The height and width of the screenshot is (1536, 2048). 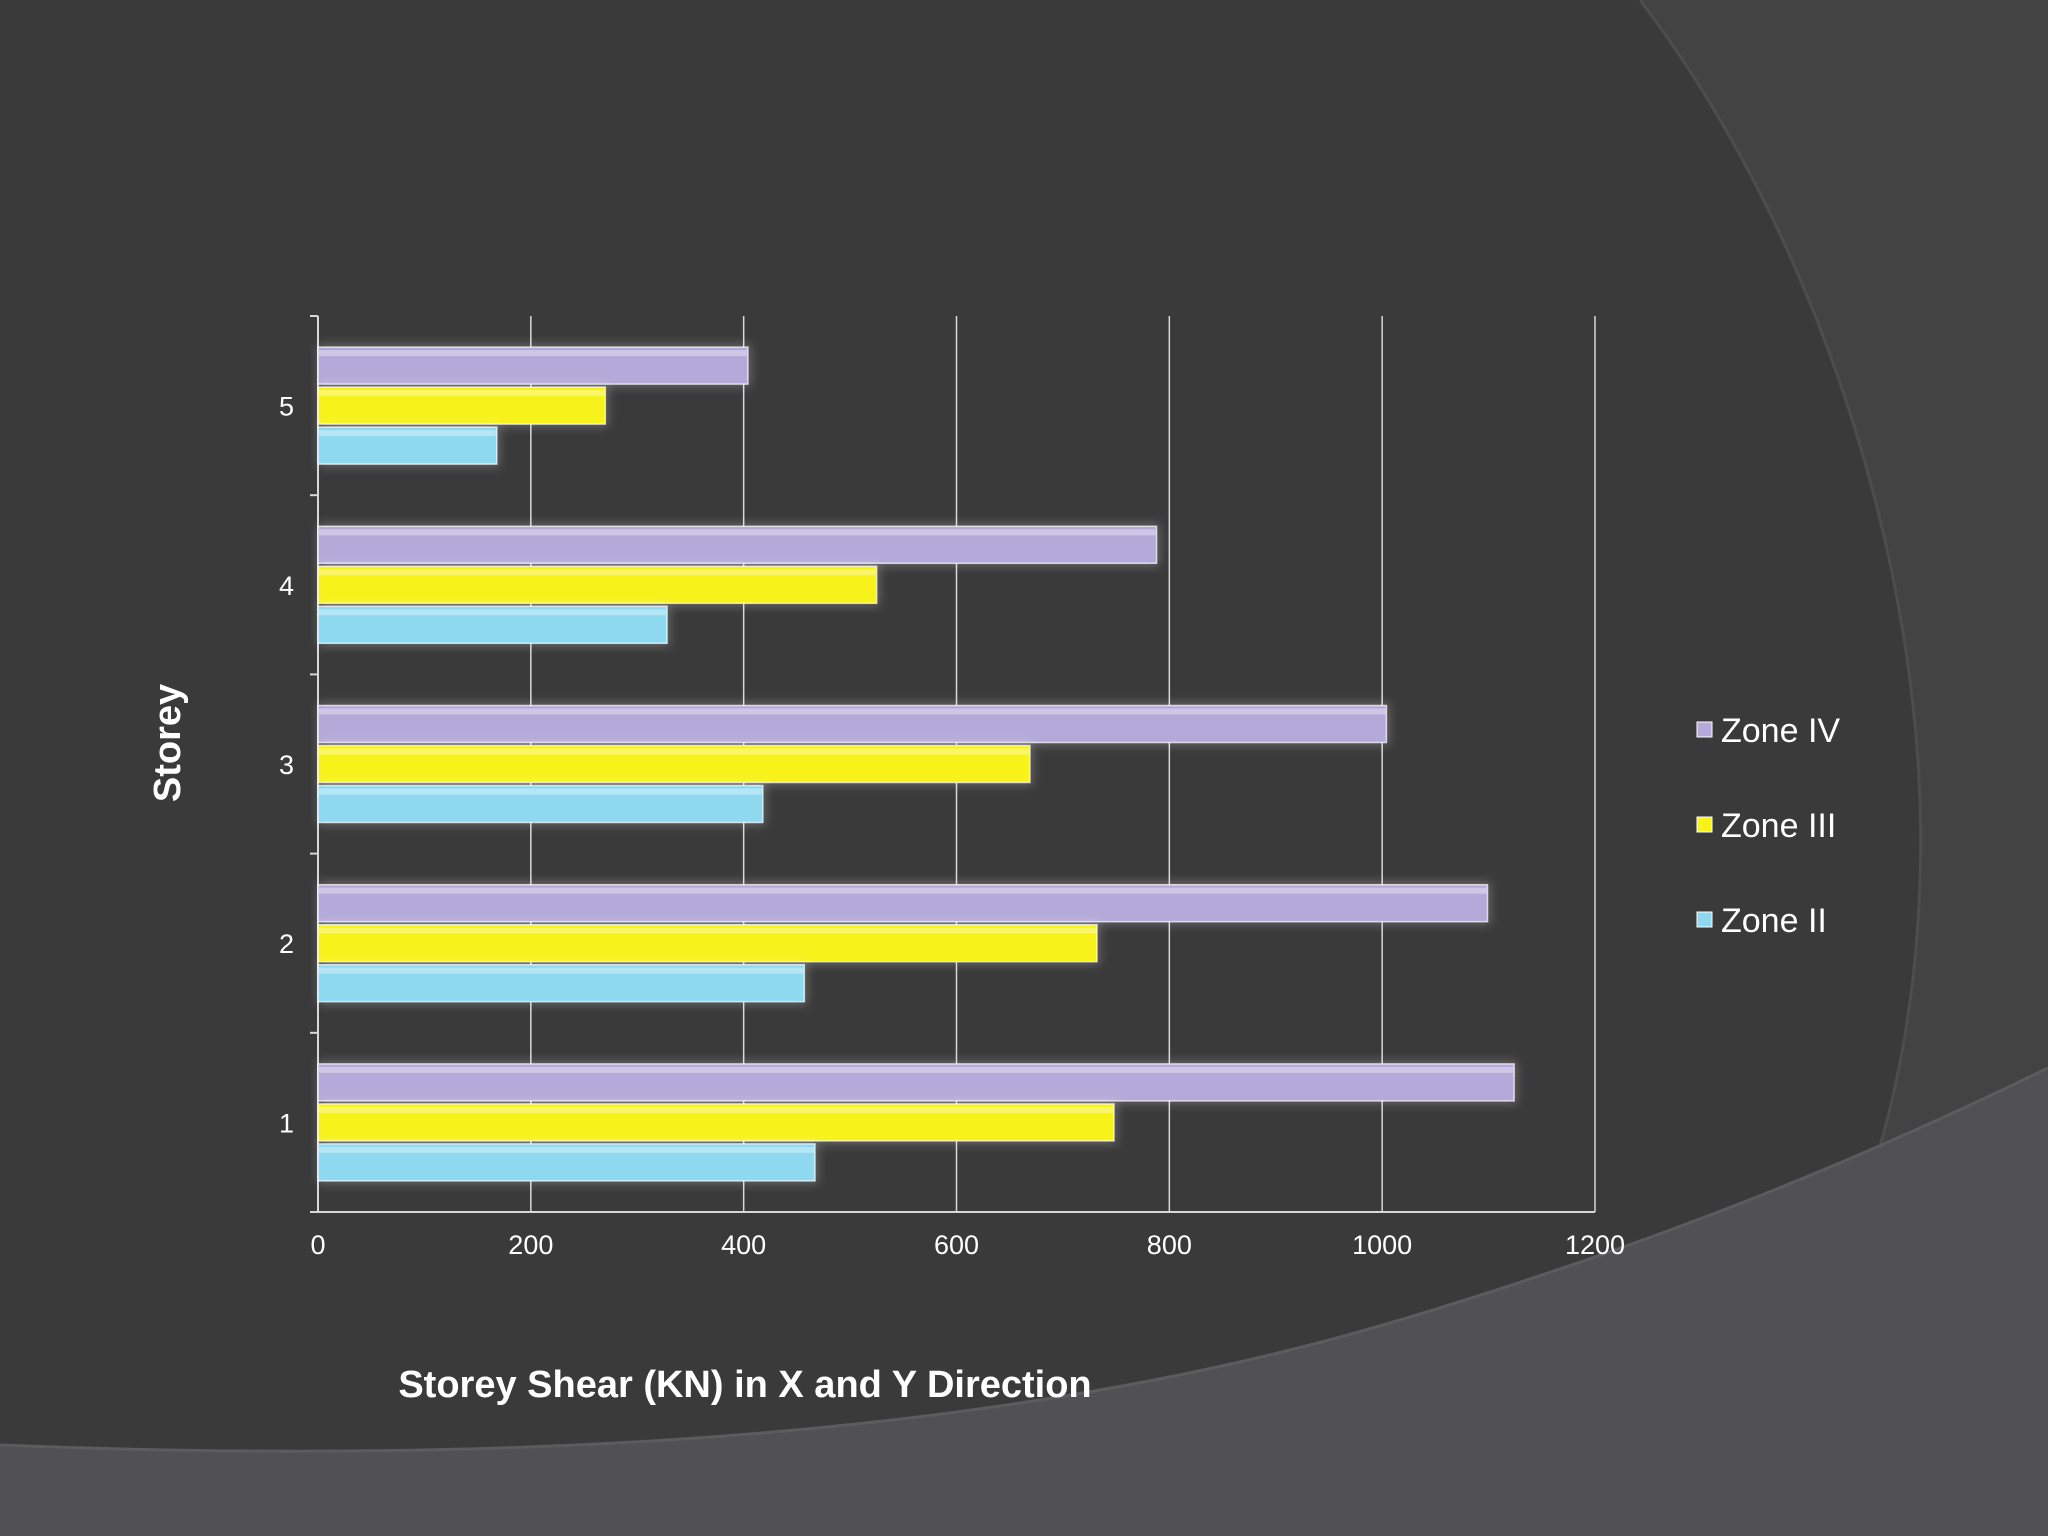 I want to click on legend: Zone IV Zone III Zone II, so click(x=1768, y=826).